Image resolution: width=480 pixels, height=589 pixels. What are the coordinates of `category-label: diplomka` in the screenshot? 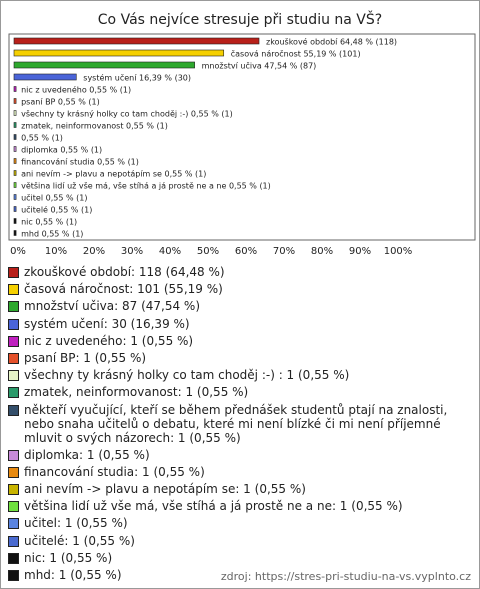 It's located at (39, 149).